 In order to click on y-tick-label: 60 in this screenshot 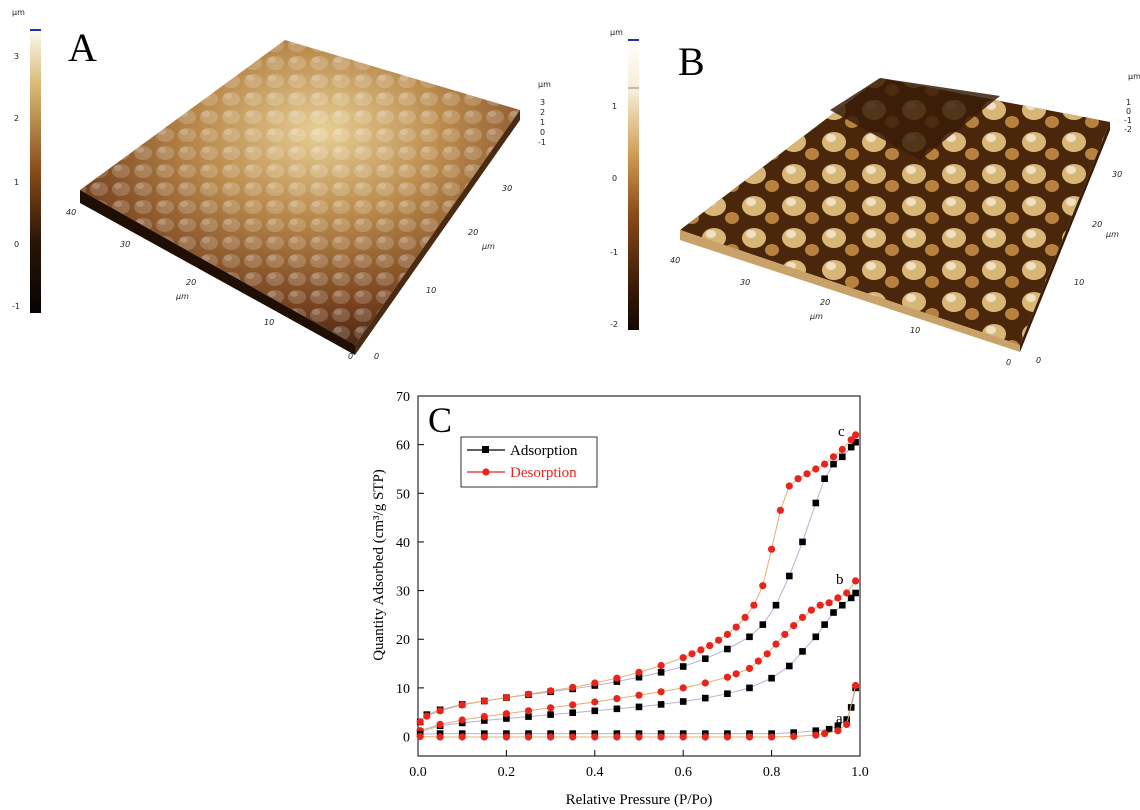, I will do `click(403, 446)`.